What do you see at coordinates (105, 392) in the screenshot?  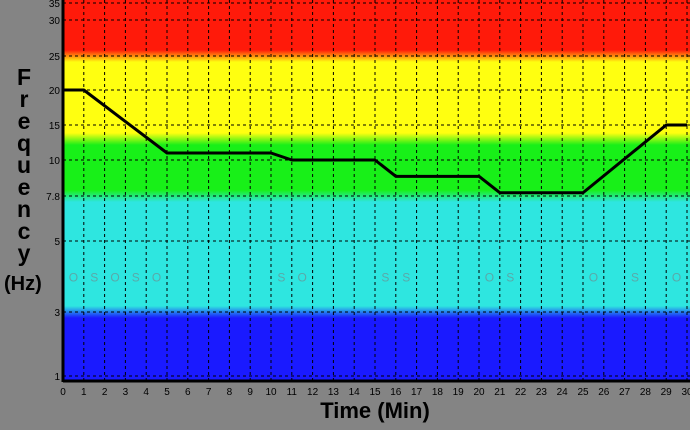 I see `x-tick-label: 2` at bounding box center [105, 392].